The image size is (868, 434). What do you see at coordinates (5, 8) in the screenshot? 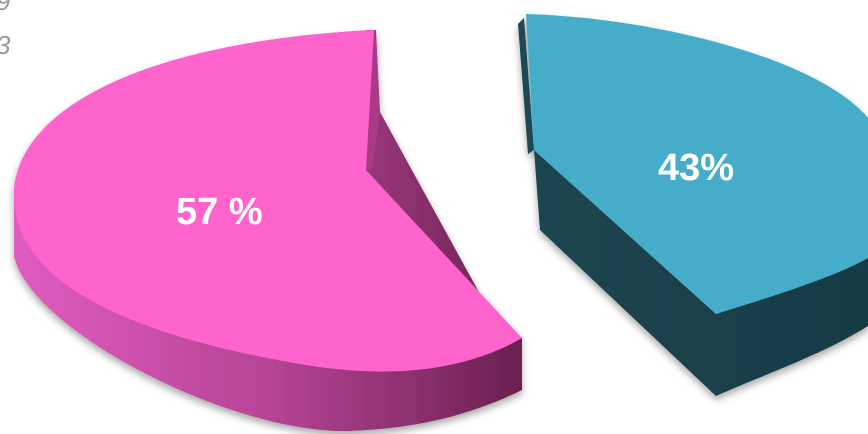
I see `fragment-text-1: 9` at bounding box center [5, 8].